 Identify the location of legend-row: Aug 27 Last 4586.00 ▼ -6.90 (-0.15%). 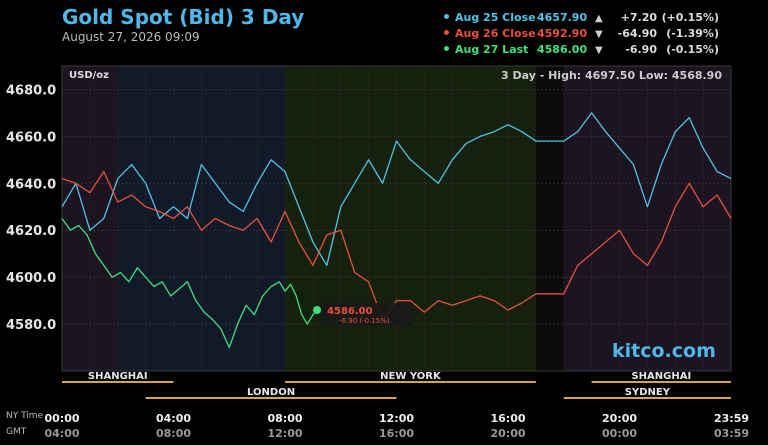
(581, 49).